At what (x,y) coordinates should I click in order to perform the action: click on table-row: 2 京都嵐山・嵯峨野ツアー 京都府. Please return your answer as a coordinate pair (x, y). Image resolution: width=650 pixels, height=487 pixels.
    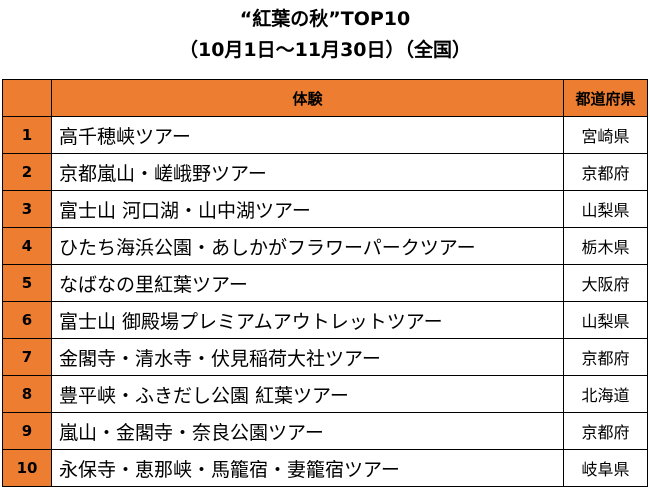
    Looking at the image, I should click on (325, 172).